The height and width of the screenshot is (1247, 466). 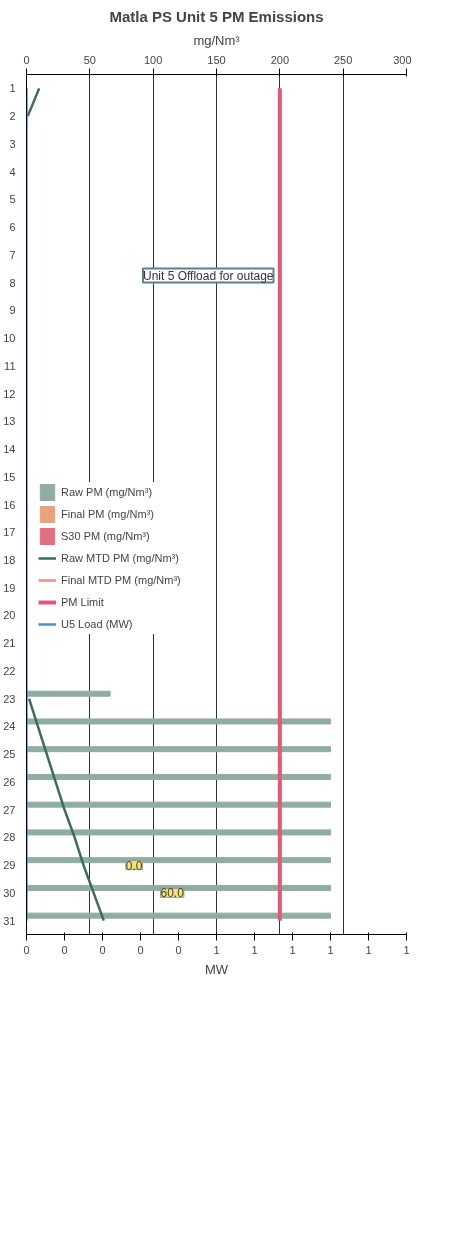 What do you see at coordinates (12, 227) in the screenshot?
I see `y-tick-label: 6` at bounding box center [12, 227].